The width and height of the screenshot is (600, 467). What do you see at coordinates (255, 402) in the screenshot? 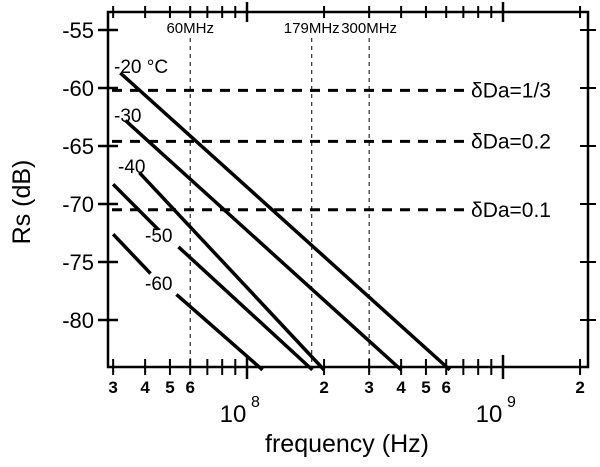
I see `x-major-tick-exponent: 8` at bounding box center [255, 402].